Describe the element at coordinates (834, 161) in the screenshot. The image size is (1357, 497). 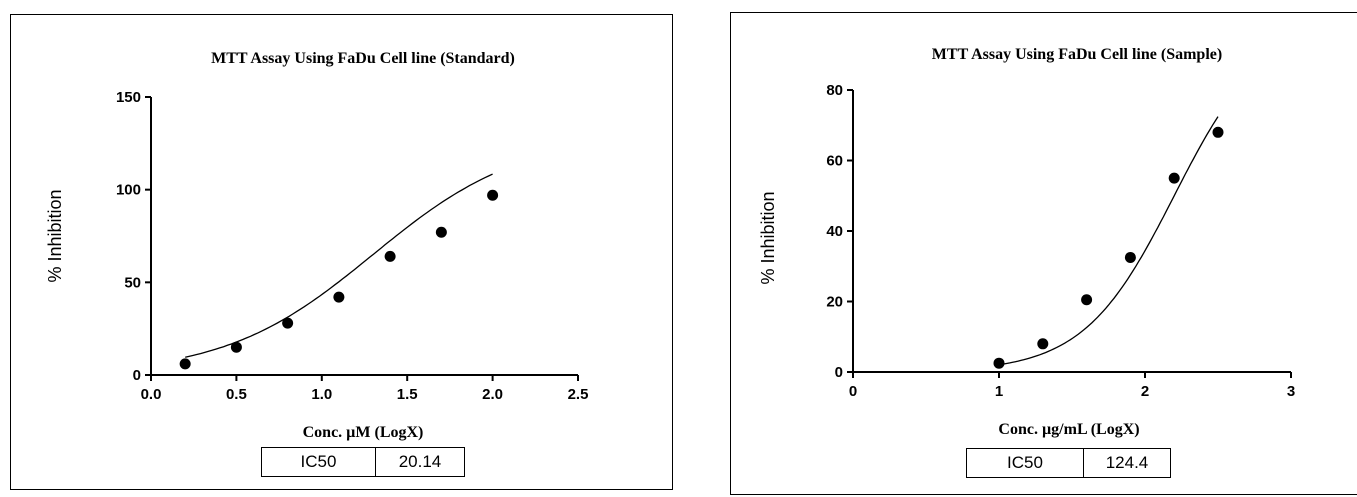
I see `y-tick-label: 60` at that location.